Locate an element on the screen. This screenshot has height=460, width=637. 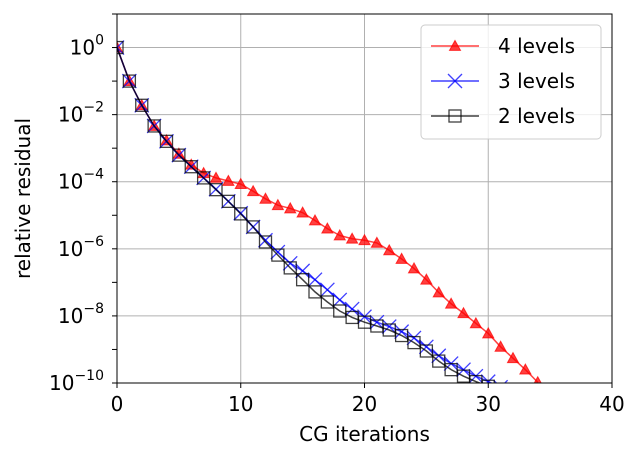
x-axis: 0 10 20 30 40 is located at coordinates (368, 399).